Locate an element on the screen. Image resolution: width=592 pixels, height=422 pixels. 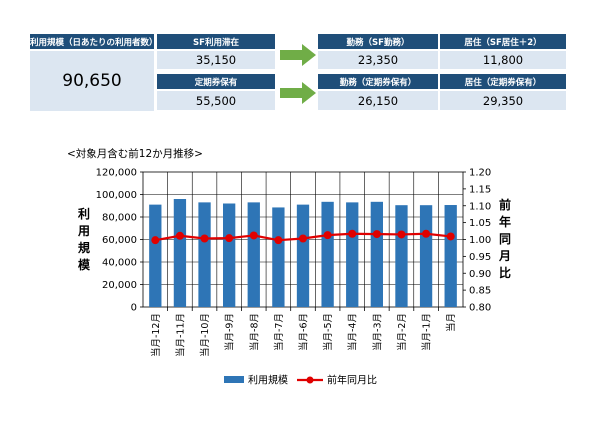
usage-scale-header: 利用規模（日あたりの利用者数） is located at coordinates (94, 41).